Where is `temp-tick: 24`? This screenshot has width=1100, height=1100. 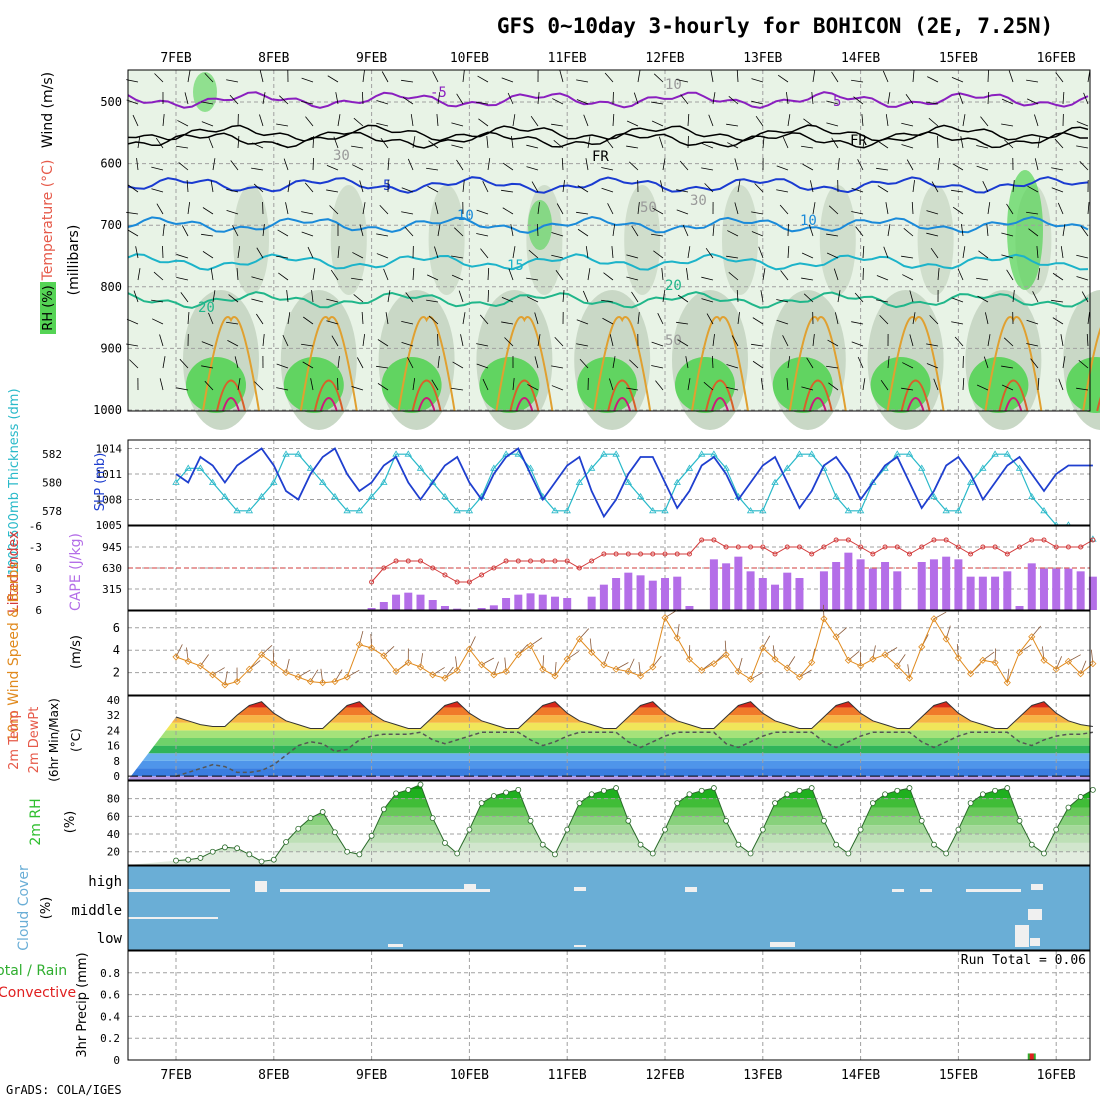
temp-tick: 24 is located at coordinates (114, 730).